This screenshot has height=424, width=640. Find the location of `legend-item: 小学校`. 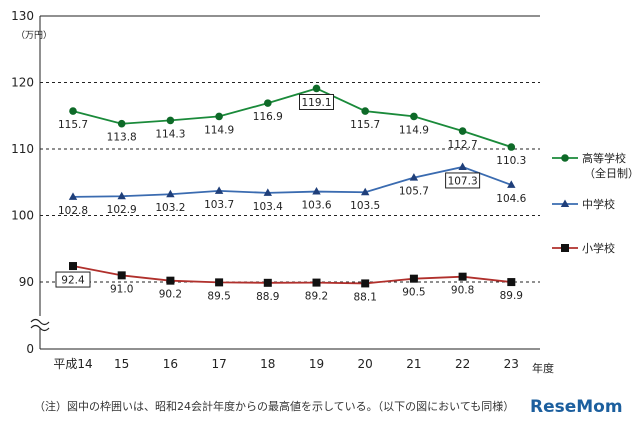

legend-item: 小学校 is located at coordinates (583, 248).